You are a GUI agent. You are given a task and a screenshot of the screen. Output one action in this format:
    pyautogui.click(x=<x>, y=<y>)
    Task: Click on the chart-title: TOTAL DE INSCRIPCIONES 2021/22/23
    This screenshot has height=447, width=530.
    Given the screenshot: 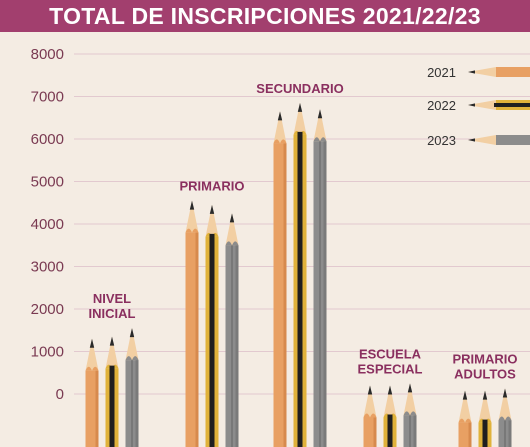 What is the action you would take?
    pyautogui.click(x=265, y=15)
    